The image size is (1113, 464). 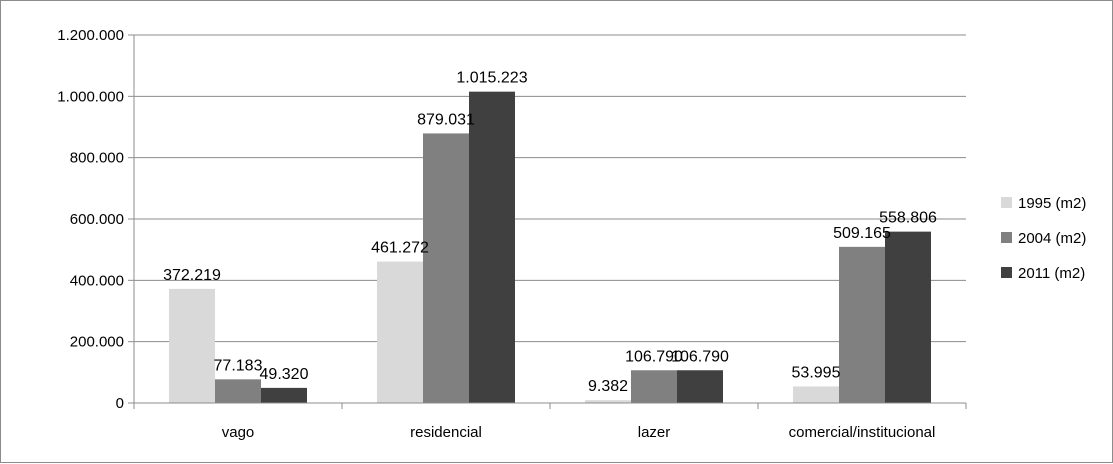 What do you see at coordinates (97, 219) in the screenshot?
I see `y-tick-label: 600.000` at bounding box center [97, 219].